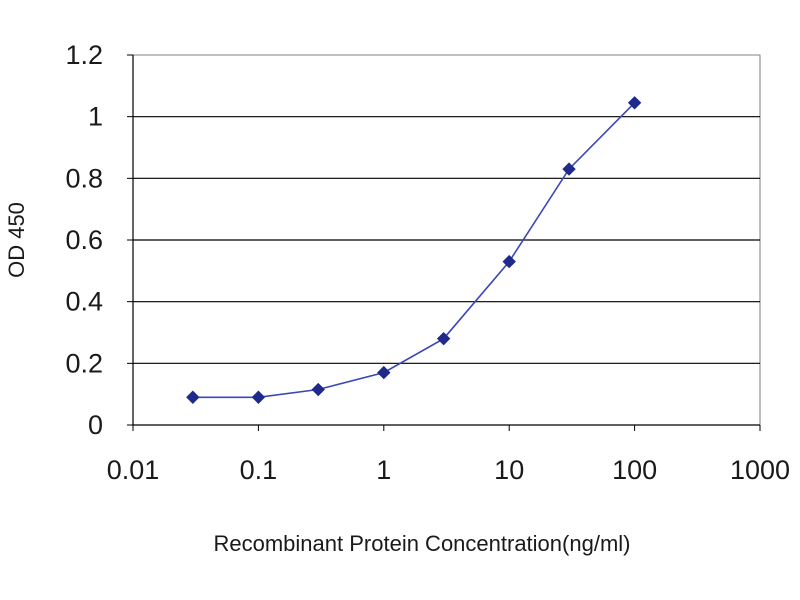 The height and width of the screenshot is (600, 800). I want to click on x-axis-label: Recombinant Protein Concentration(ng/ml), so click(422, 543).